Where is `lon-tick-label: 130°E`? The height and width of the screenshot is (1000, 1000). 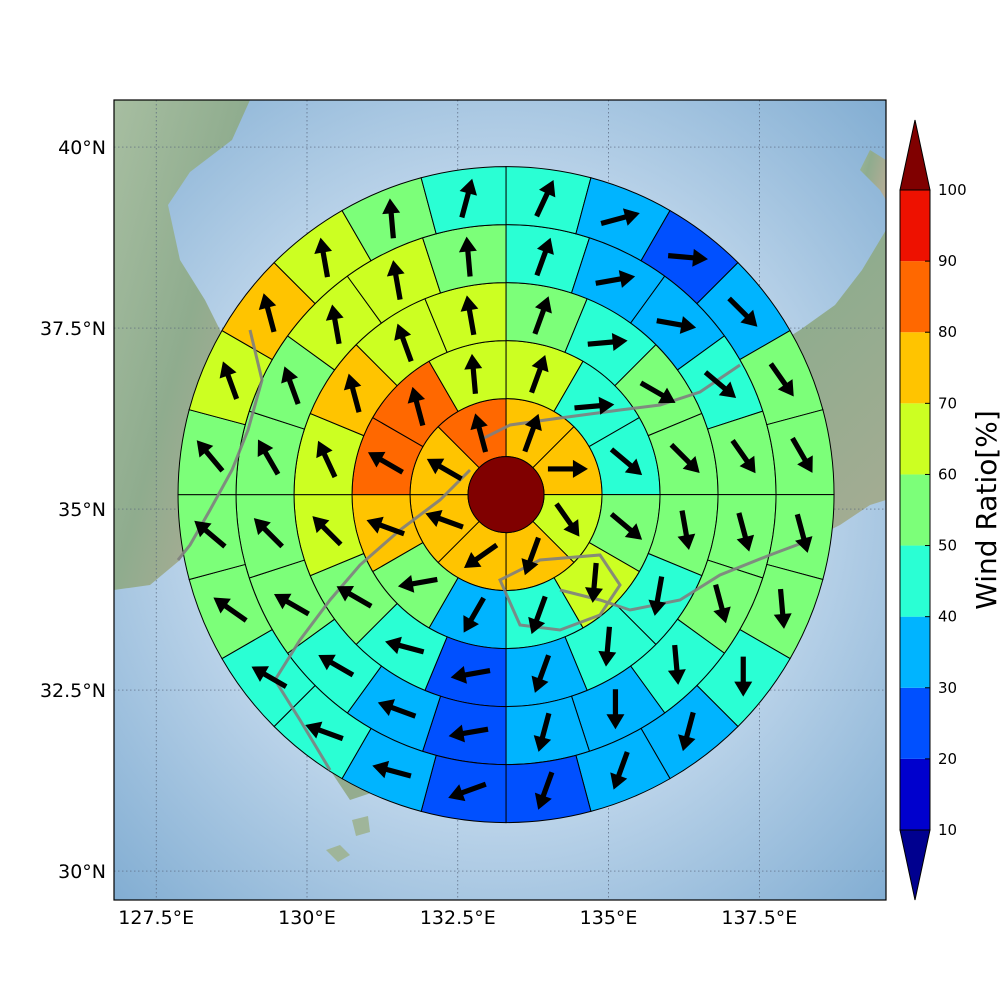
lon-tick-label: 130°E is located at coordinates (307, 918).